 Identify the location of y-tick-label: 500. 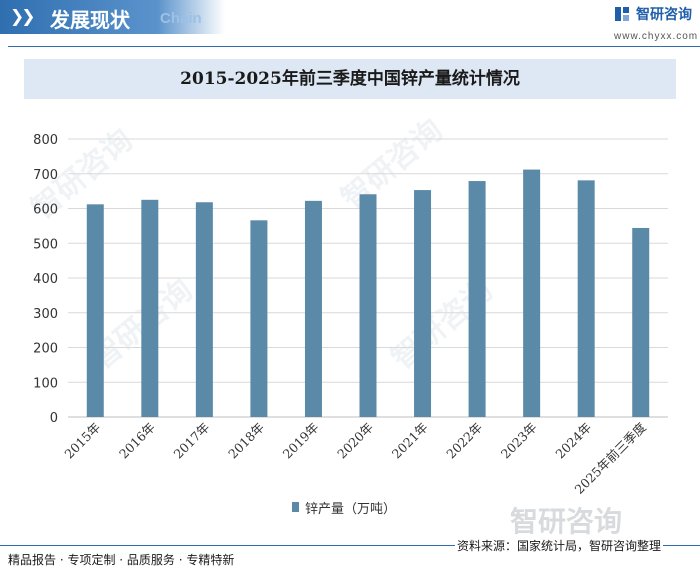
(45, 244).